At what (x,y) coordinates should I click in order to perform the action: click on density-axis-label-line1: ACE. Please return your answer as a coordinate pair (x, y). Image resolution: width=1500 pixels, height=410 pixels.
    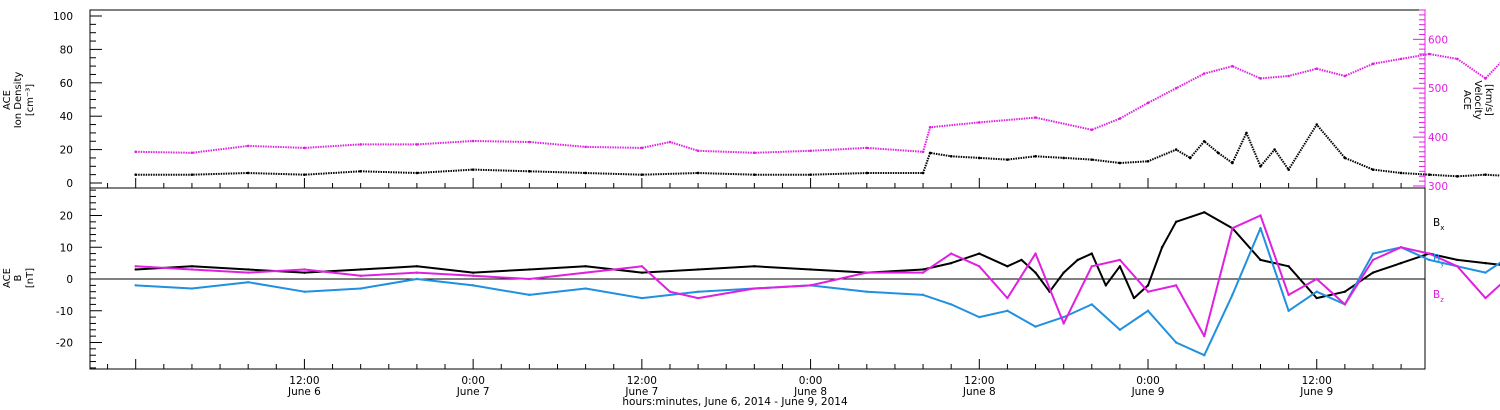
    Looking at the image, I should click on (7, 100).